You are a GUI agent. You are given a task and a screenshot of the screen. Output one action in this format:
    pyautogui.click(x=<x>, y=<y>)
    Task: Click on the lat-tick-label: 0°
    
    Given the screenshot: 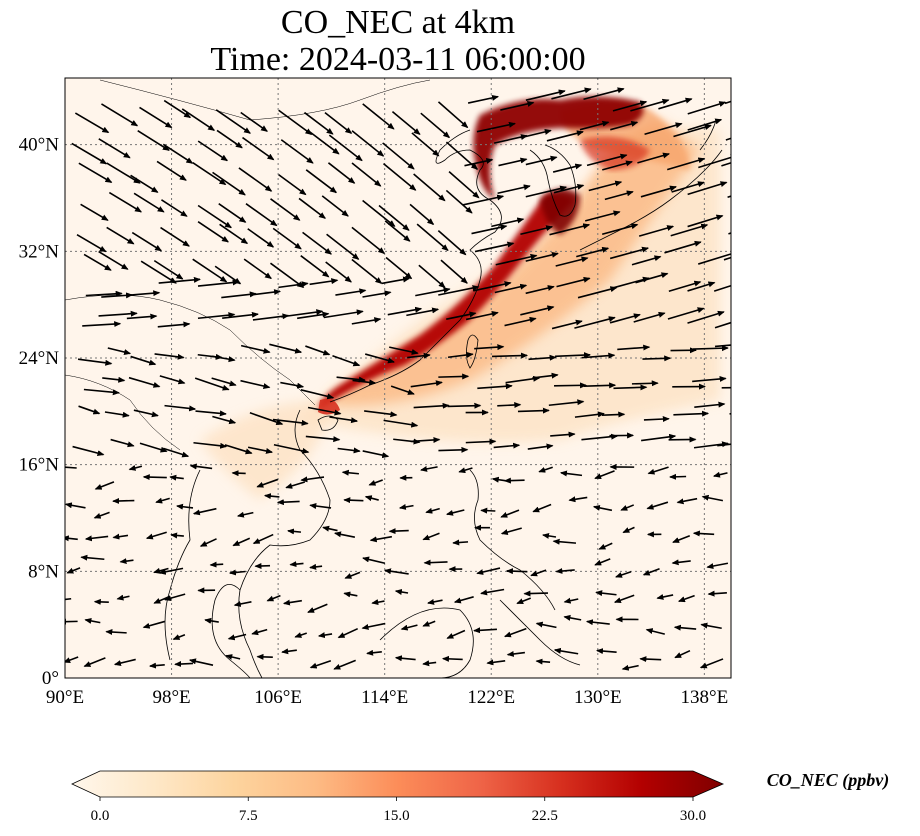 What is the action you would take?
    pyautogui.click(x=50, y=678)
    